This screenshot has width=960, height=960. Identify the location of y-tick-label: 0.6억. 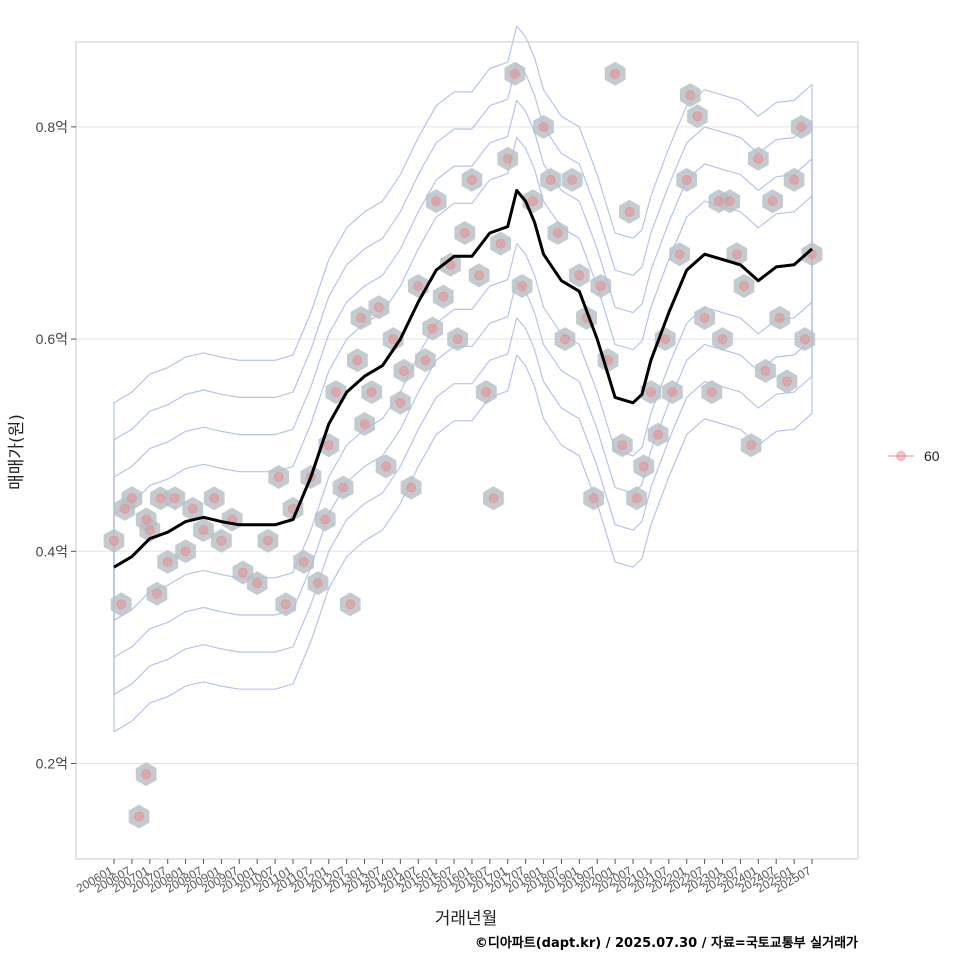
(52, 339).